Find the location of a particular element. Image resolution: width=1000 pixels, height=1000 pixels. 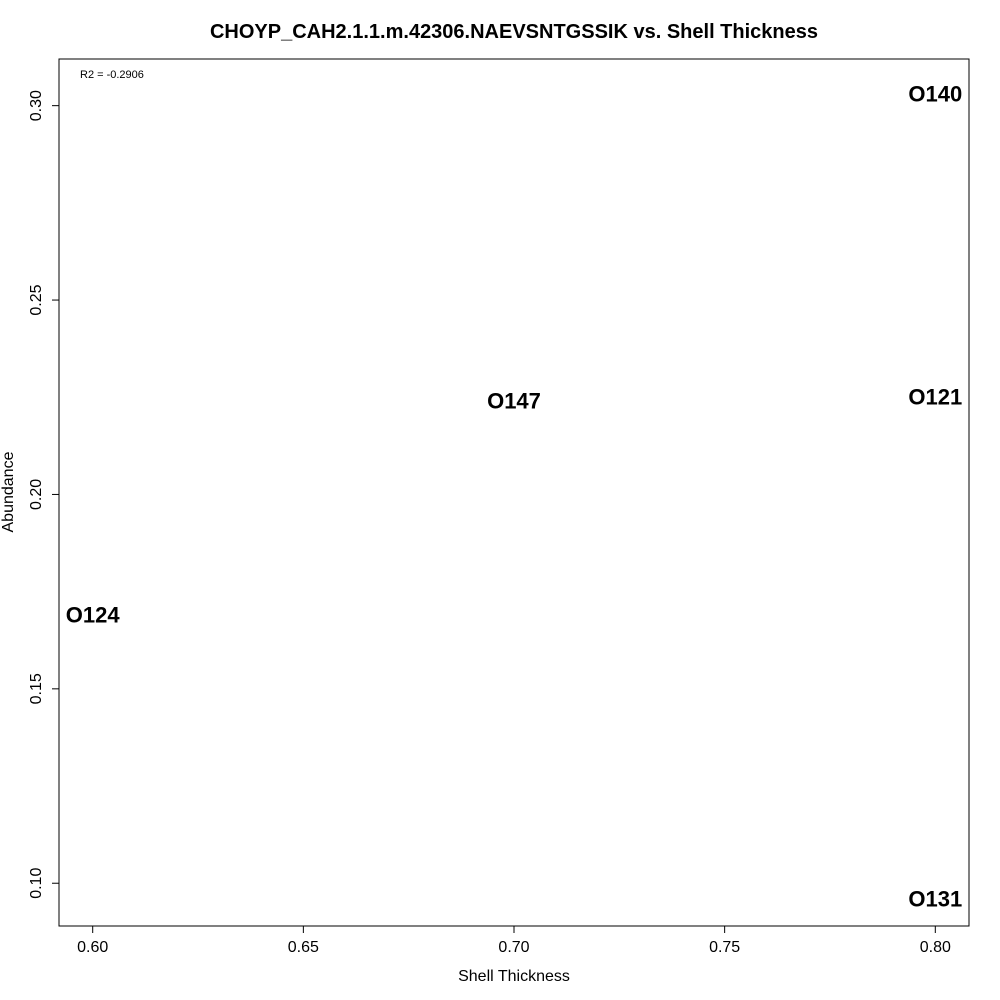

point-label-o121: O121 is located at coordinates (935, 397).